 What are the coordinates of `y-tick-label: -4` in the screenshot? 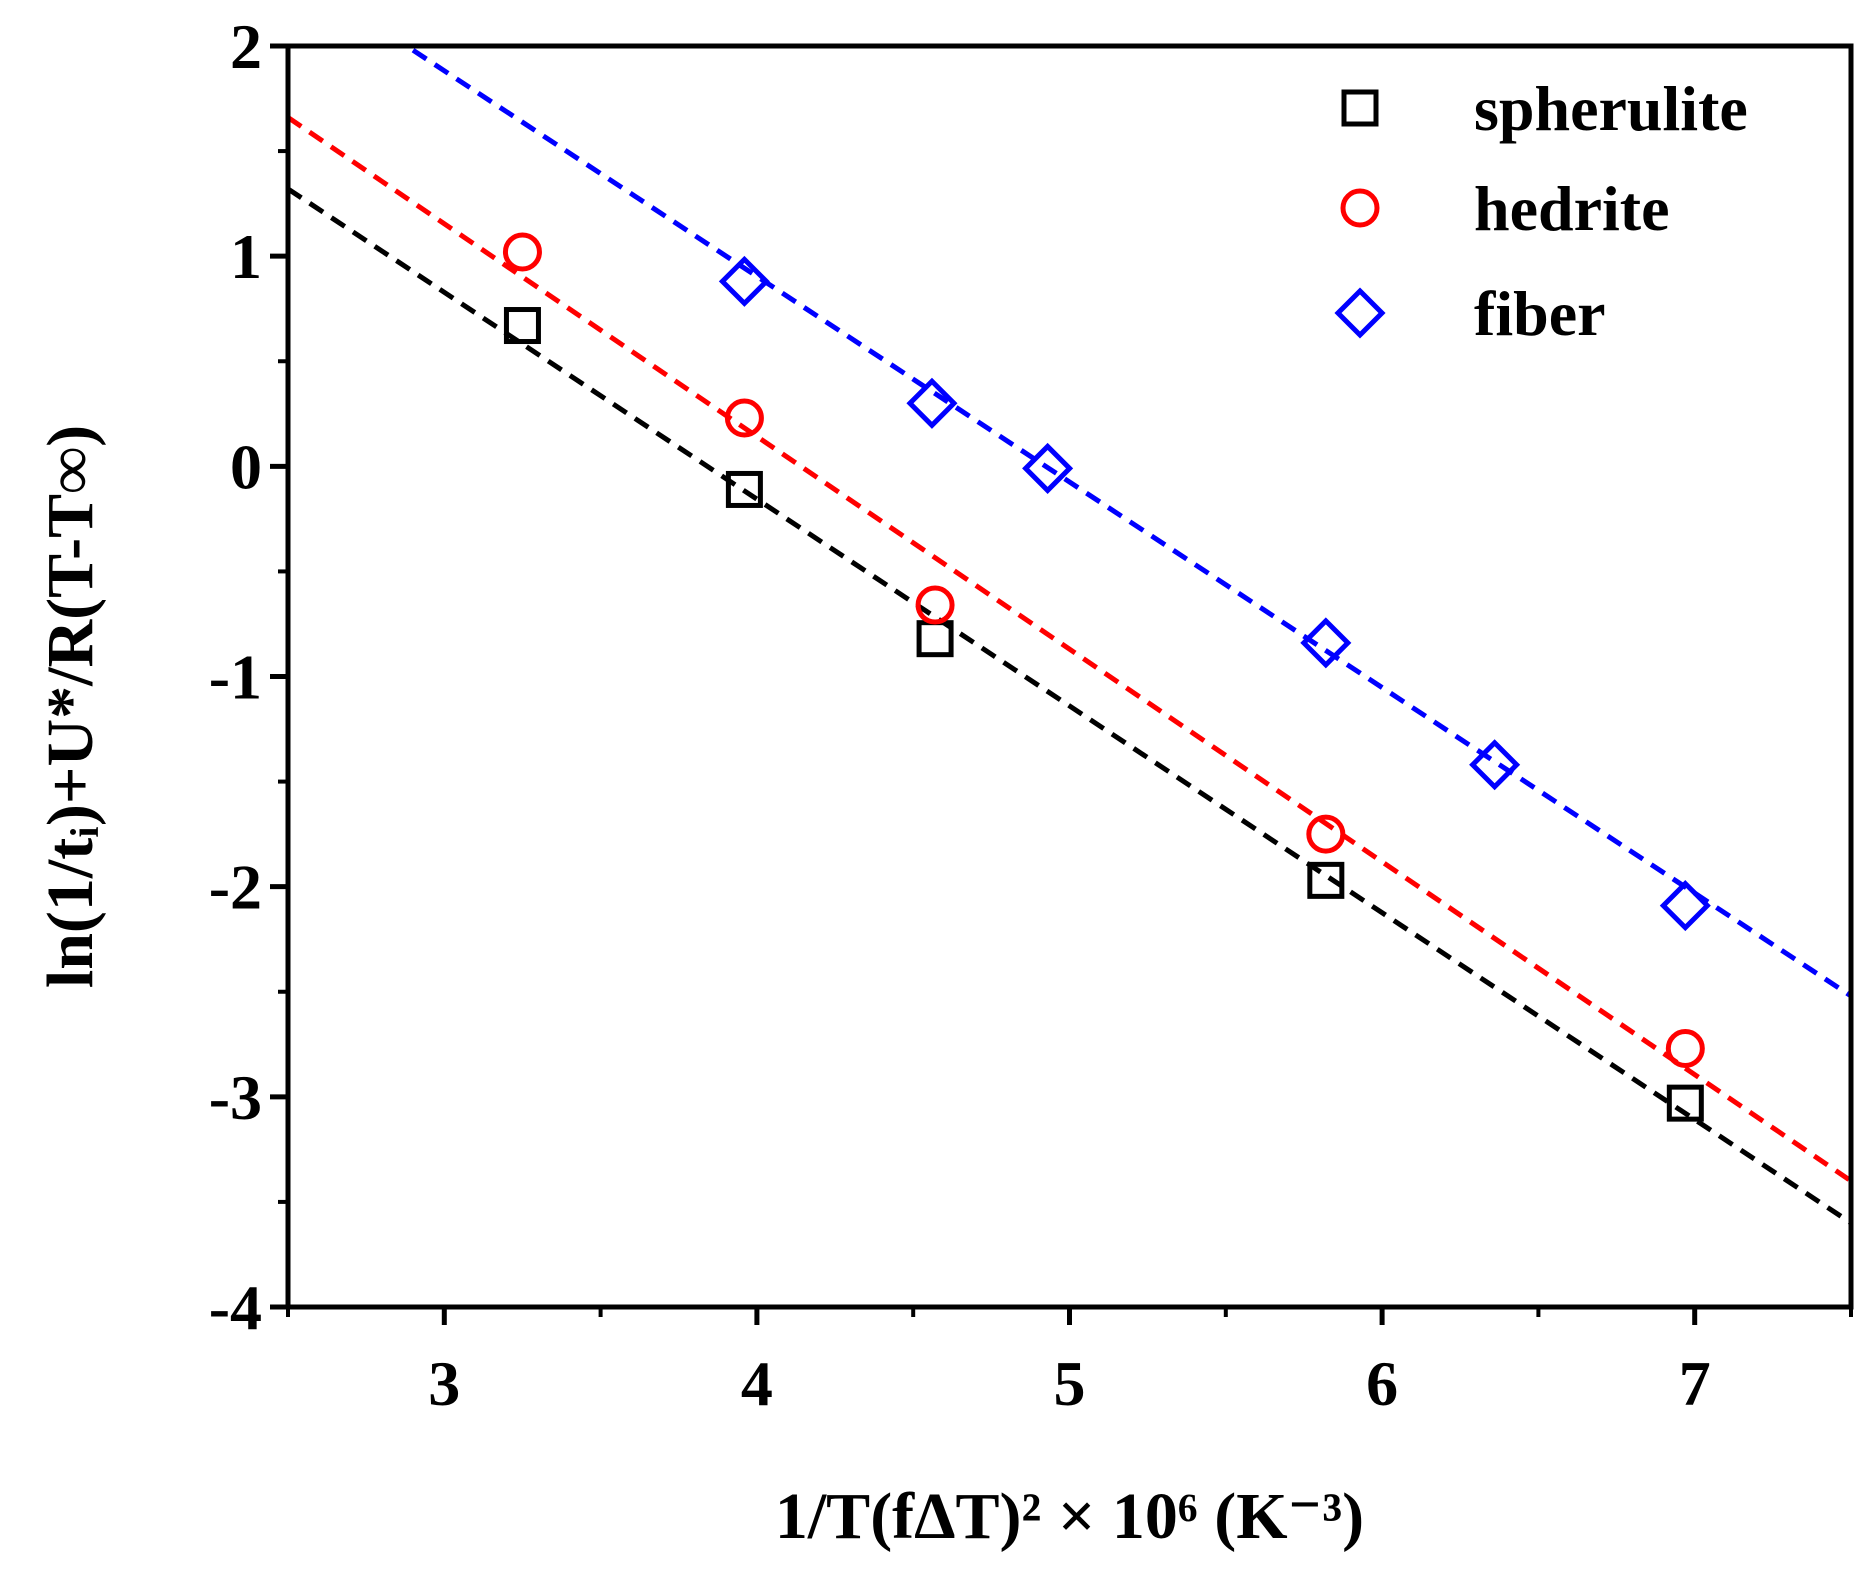 It's located at (235, 1307).